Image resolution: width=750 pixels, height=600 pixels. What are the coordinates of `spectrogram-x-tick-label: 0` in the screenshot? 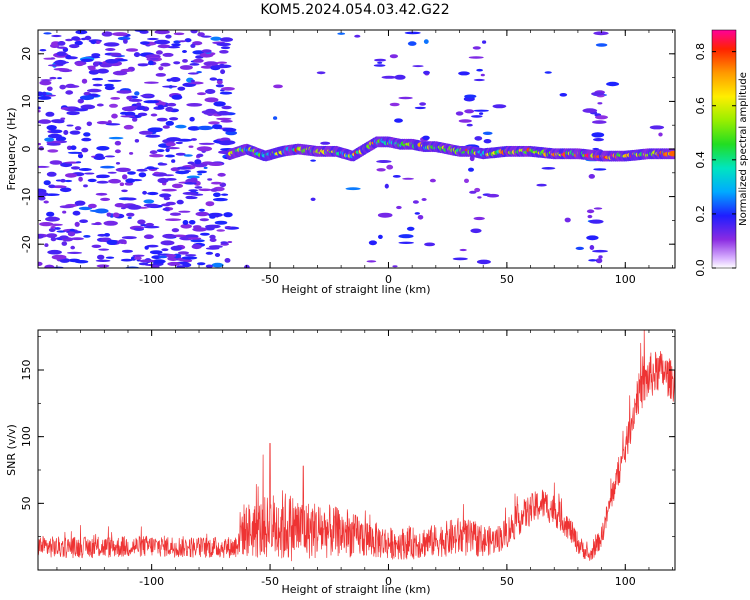 It's located at (388, 279).